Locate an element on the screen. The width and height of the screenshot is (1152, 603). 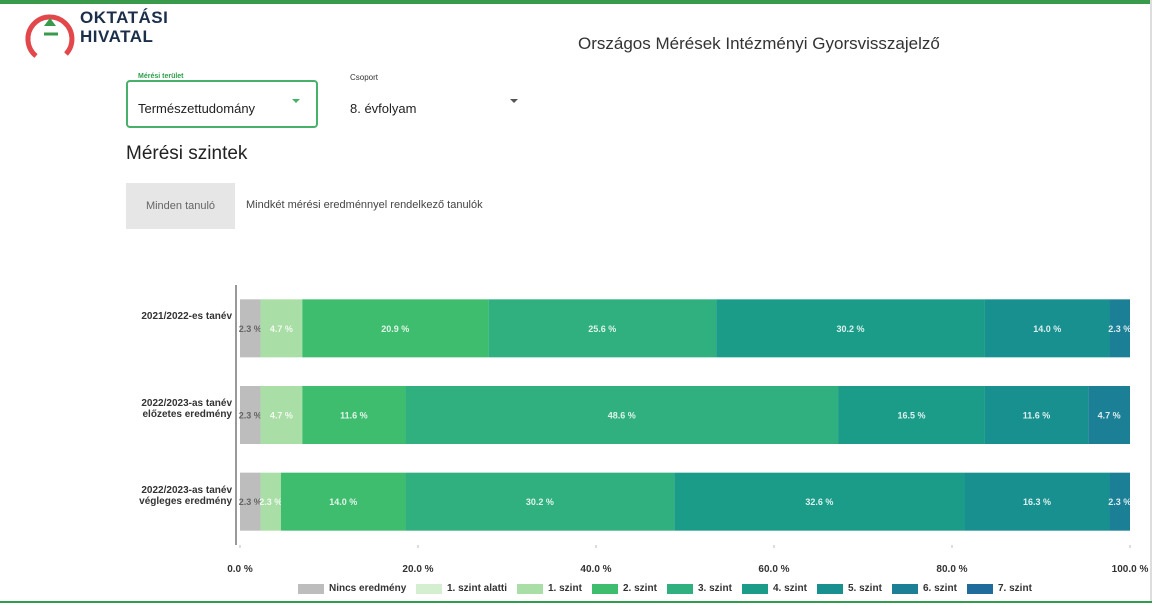
data-label: 25.6 % is located at coordinates (602, 329).